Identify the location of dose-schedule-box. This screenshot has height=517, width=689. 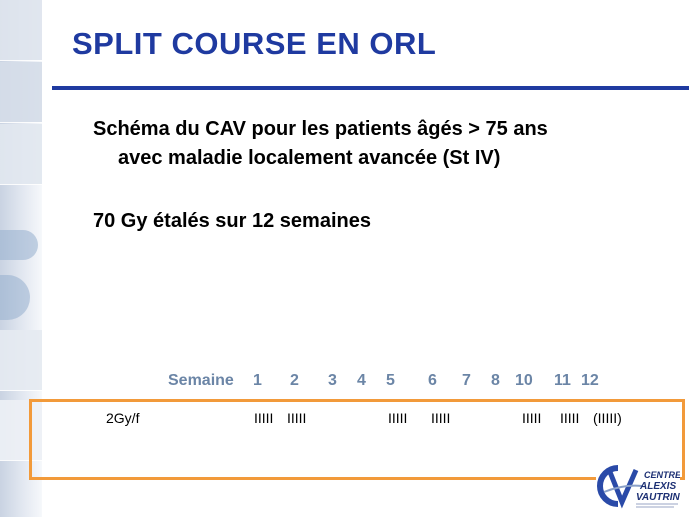
(357, 439).